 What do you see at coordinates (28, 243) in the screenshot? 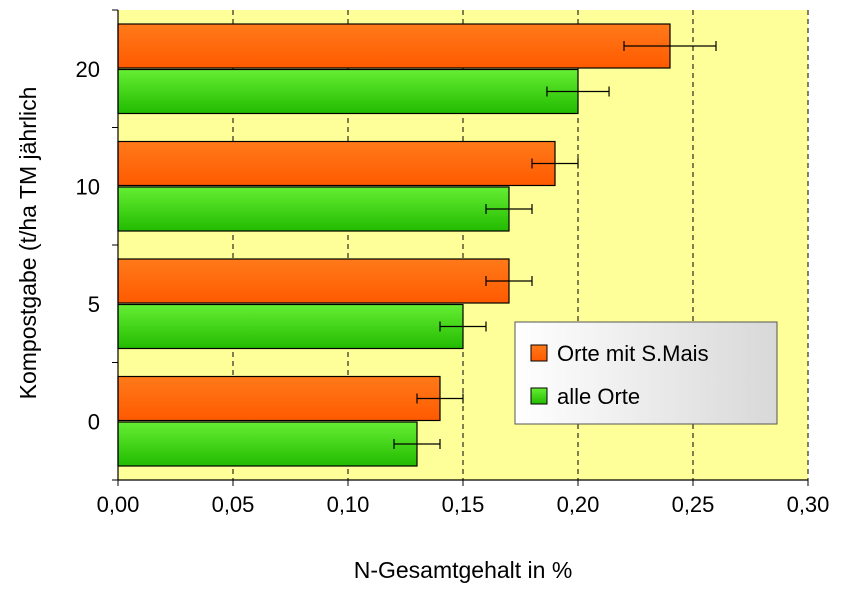
I see `y-axis-title: Kompostgabe (t/ha TM jährlich` at bounding box center [28, 243].